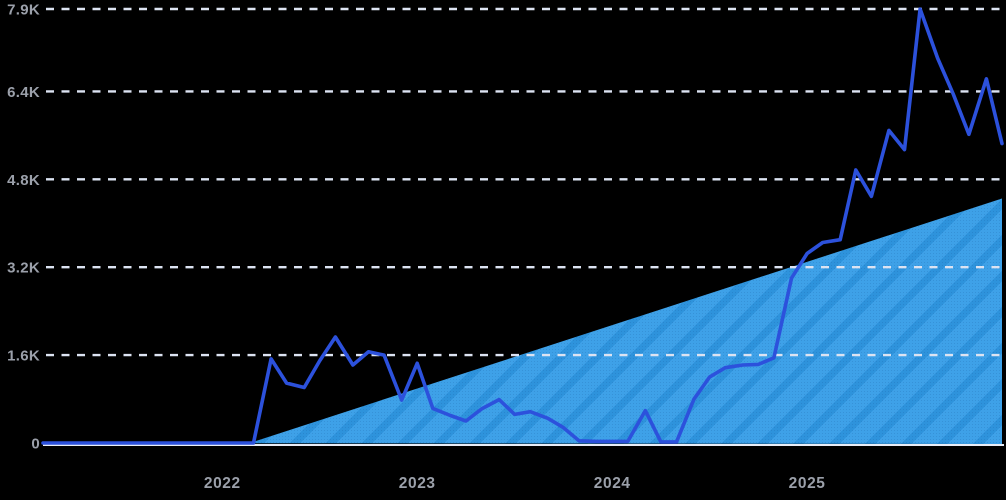 The width and height of the screenshot is (1006, 500). Describe the element at coordinates (807, 483) in the screenshot. I see `x-axis-label: 2025` at that location.